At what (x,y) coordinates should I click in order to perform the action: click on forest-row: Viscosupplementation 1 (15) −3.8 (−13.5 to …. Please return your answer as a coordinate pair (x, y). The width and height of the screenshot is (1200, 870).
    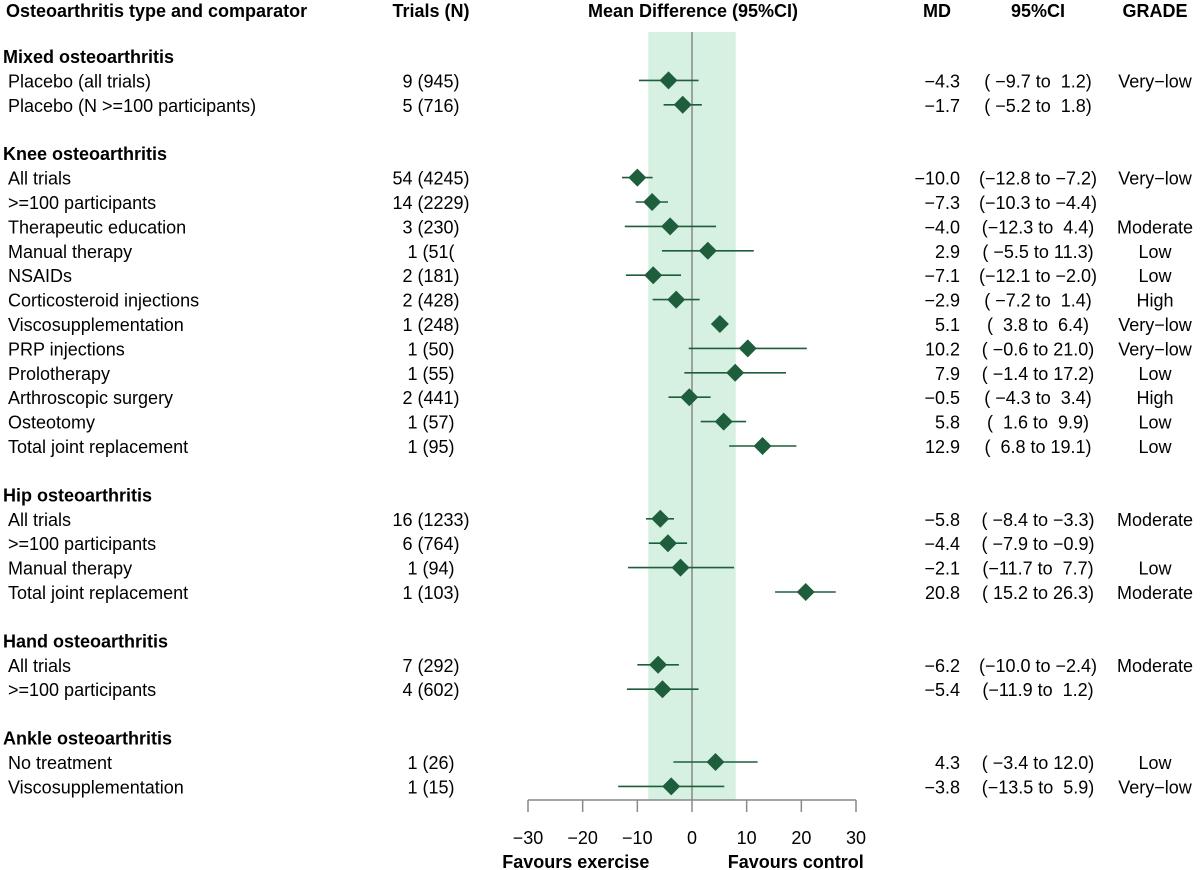
    Looking at the image, I should click on (600, 787).